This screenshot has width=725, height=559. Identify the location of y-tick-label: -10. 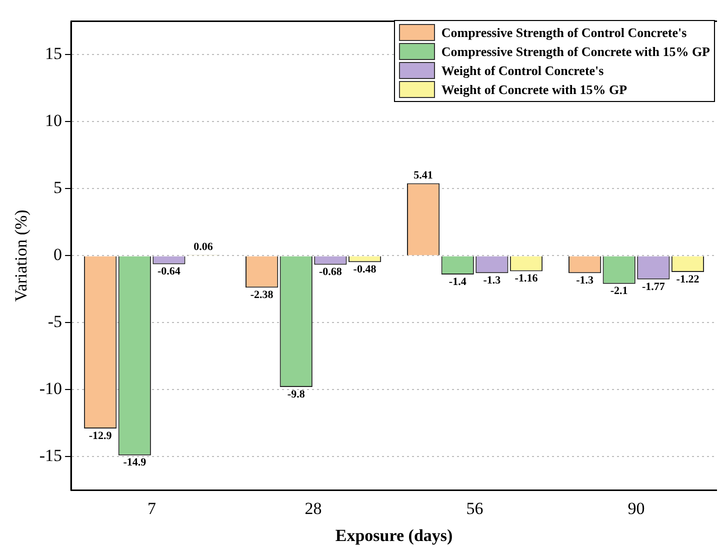
(50, 388).